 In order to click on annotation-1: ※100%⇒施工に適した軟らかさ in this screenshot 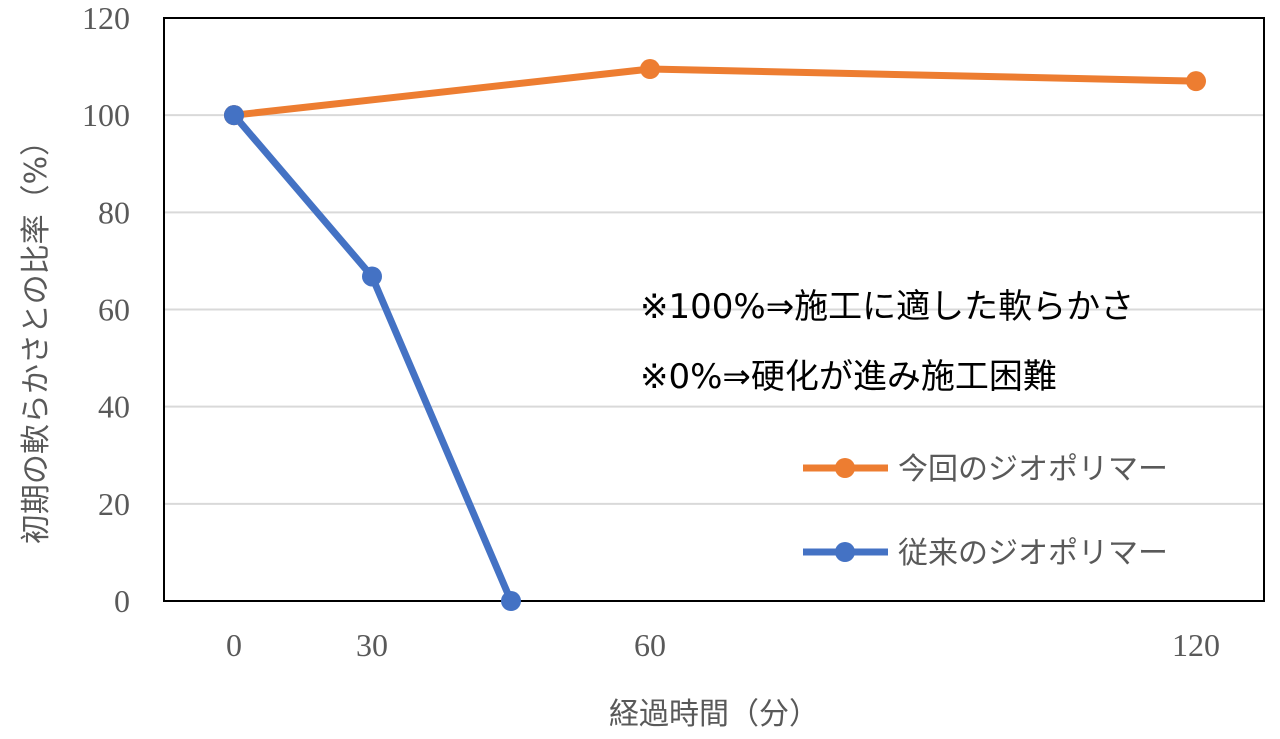, I will do `click(887, 307)`.